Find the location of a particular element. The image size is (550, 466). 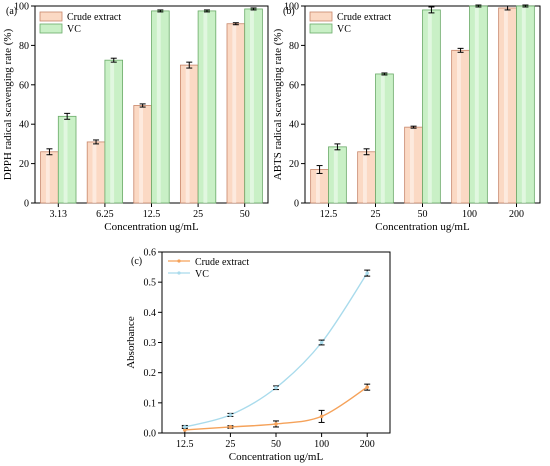

y-tick-label-0-5: 100 is located at coordinates (21, 7).